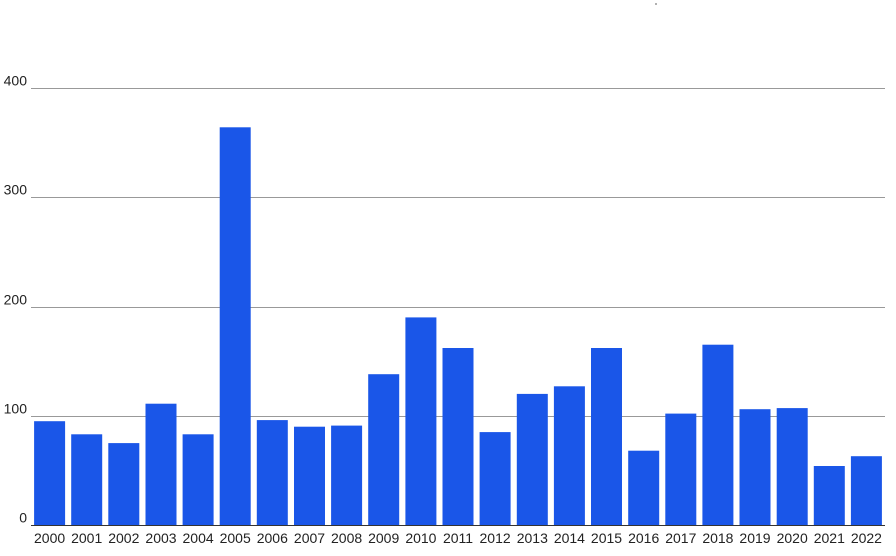  Describe the element at coordinates (235, 538) in the screenshot. I see `x-tick-label: 2005` at that location.